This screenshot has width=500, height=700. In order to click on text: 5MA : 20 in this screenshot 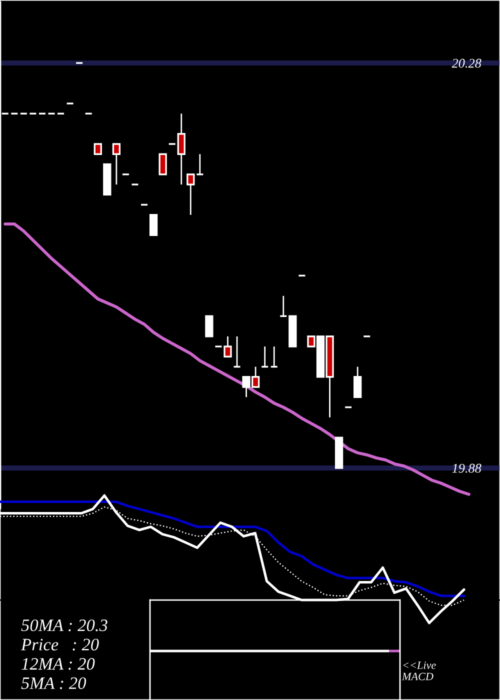, I will do `click(53, 683)`.